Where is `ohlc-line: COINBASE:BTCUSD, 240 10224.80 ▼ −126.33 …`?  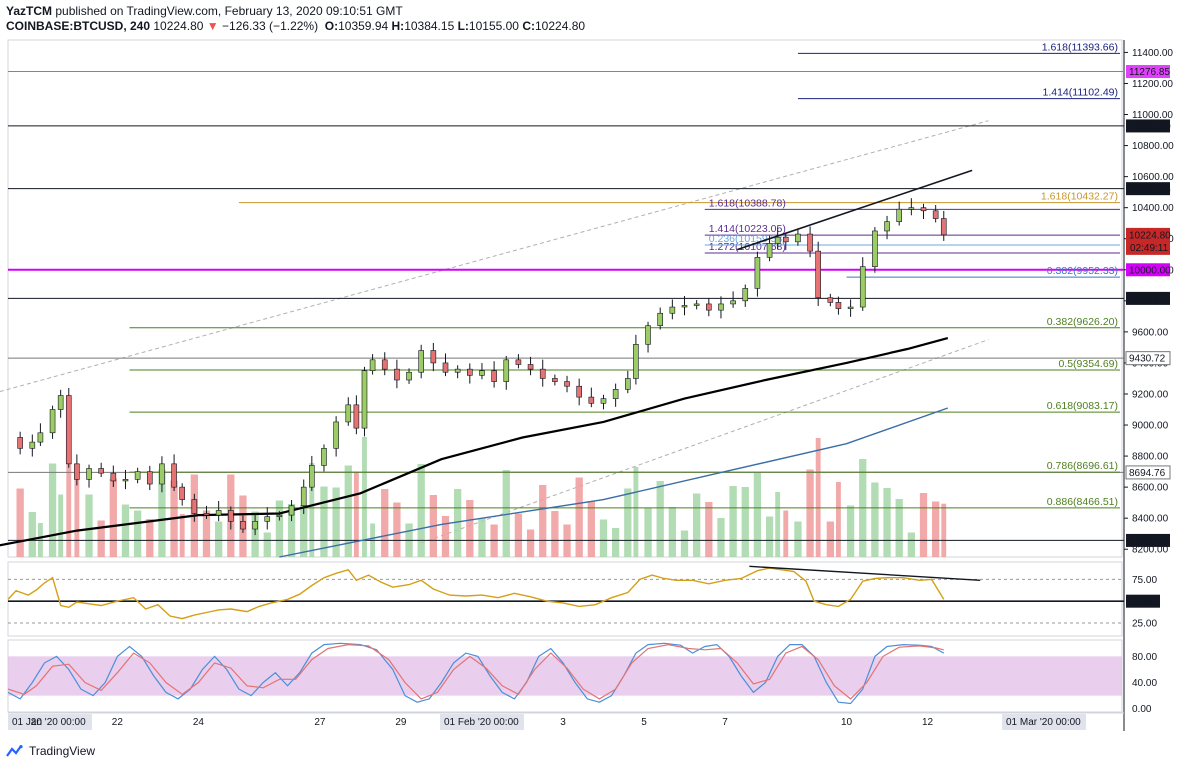 ohlc-line: COINBASE:BTCUSD, 240 10224.80 ▼ −126.33 … is located at coordinates (295, 26).